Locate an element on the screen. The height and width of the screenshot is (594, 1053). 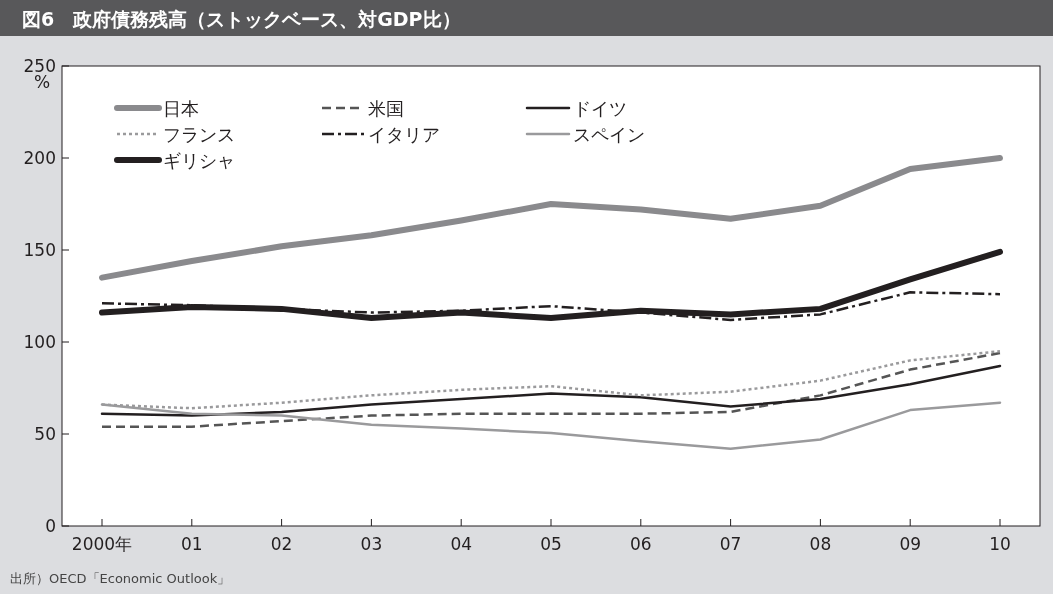
chart-title: 図6 政府債務残高（ストックベース、対GDP比） is located at coordinates (241, 19).